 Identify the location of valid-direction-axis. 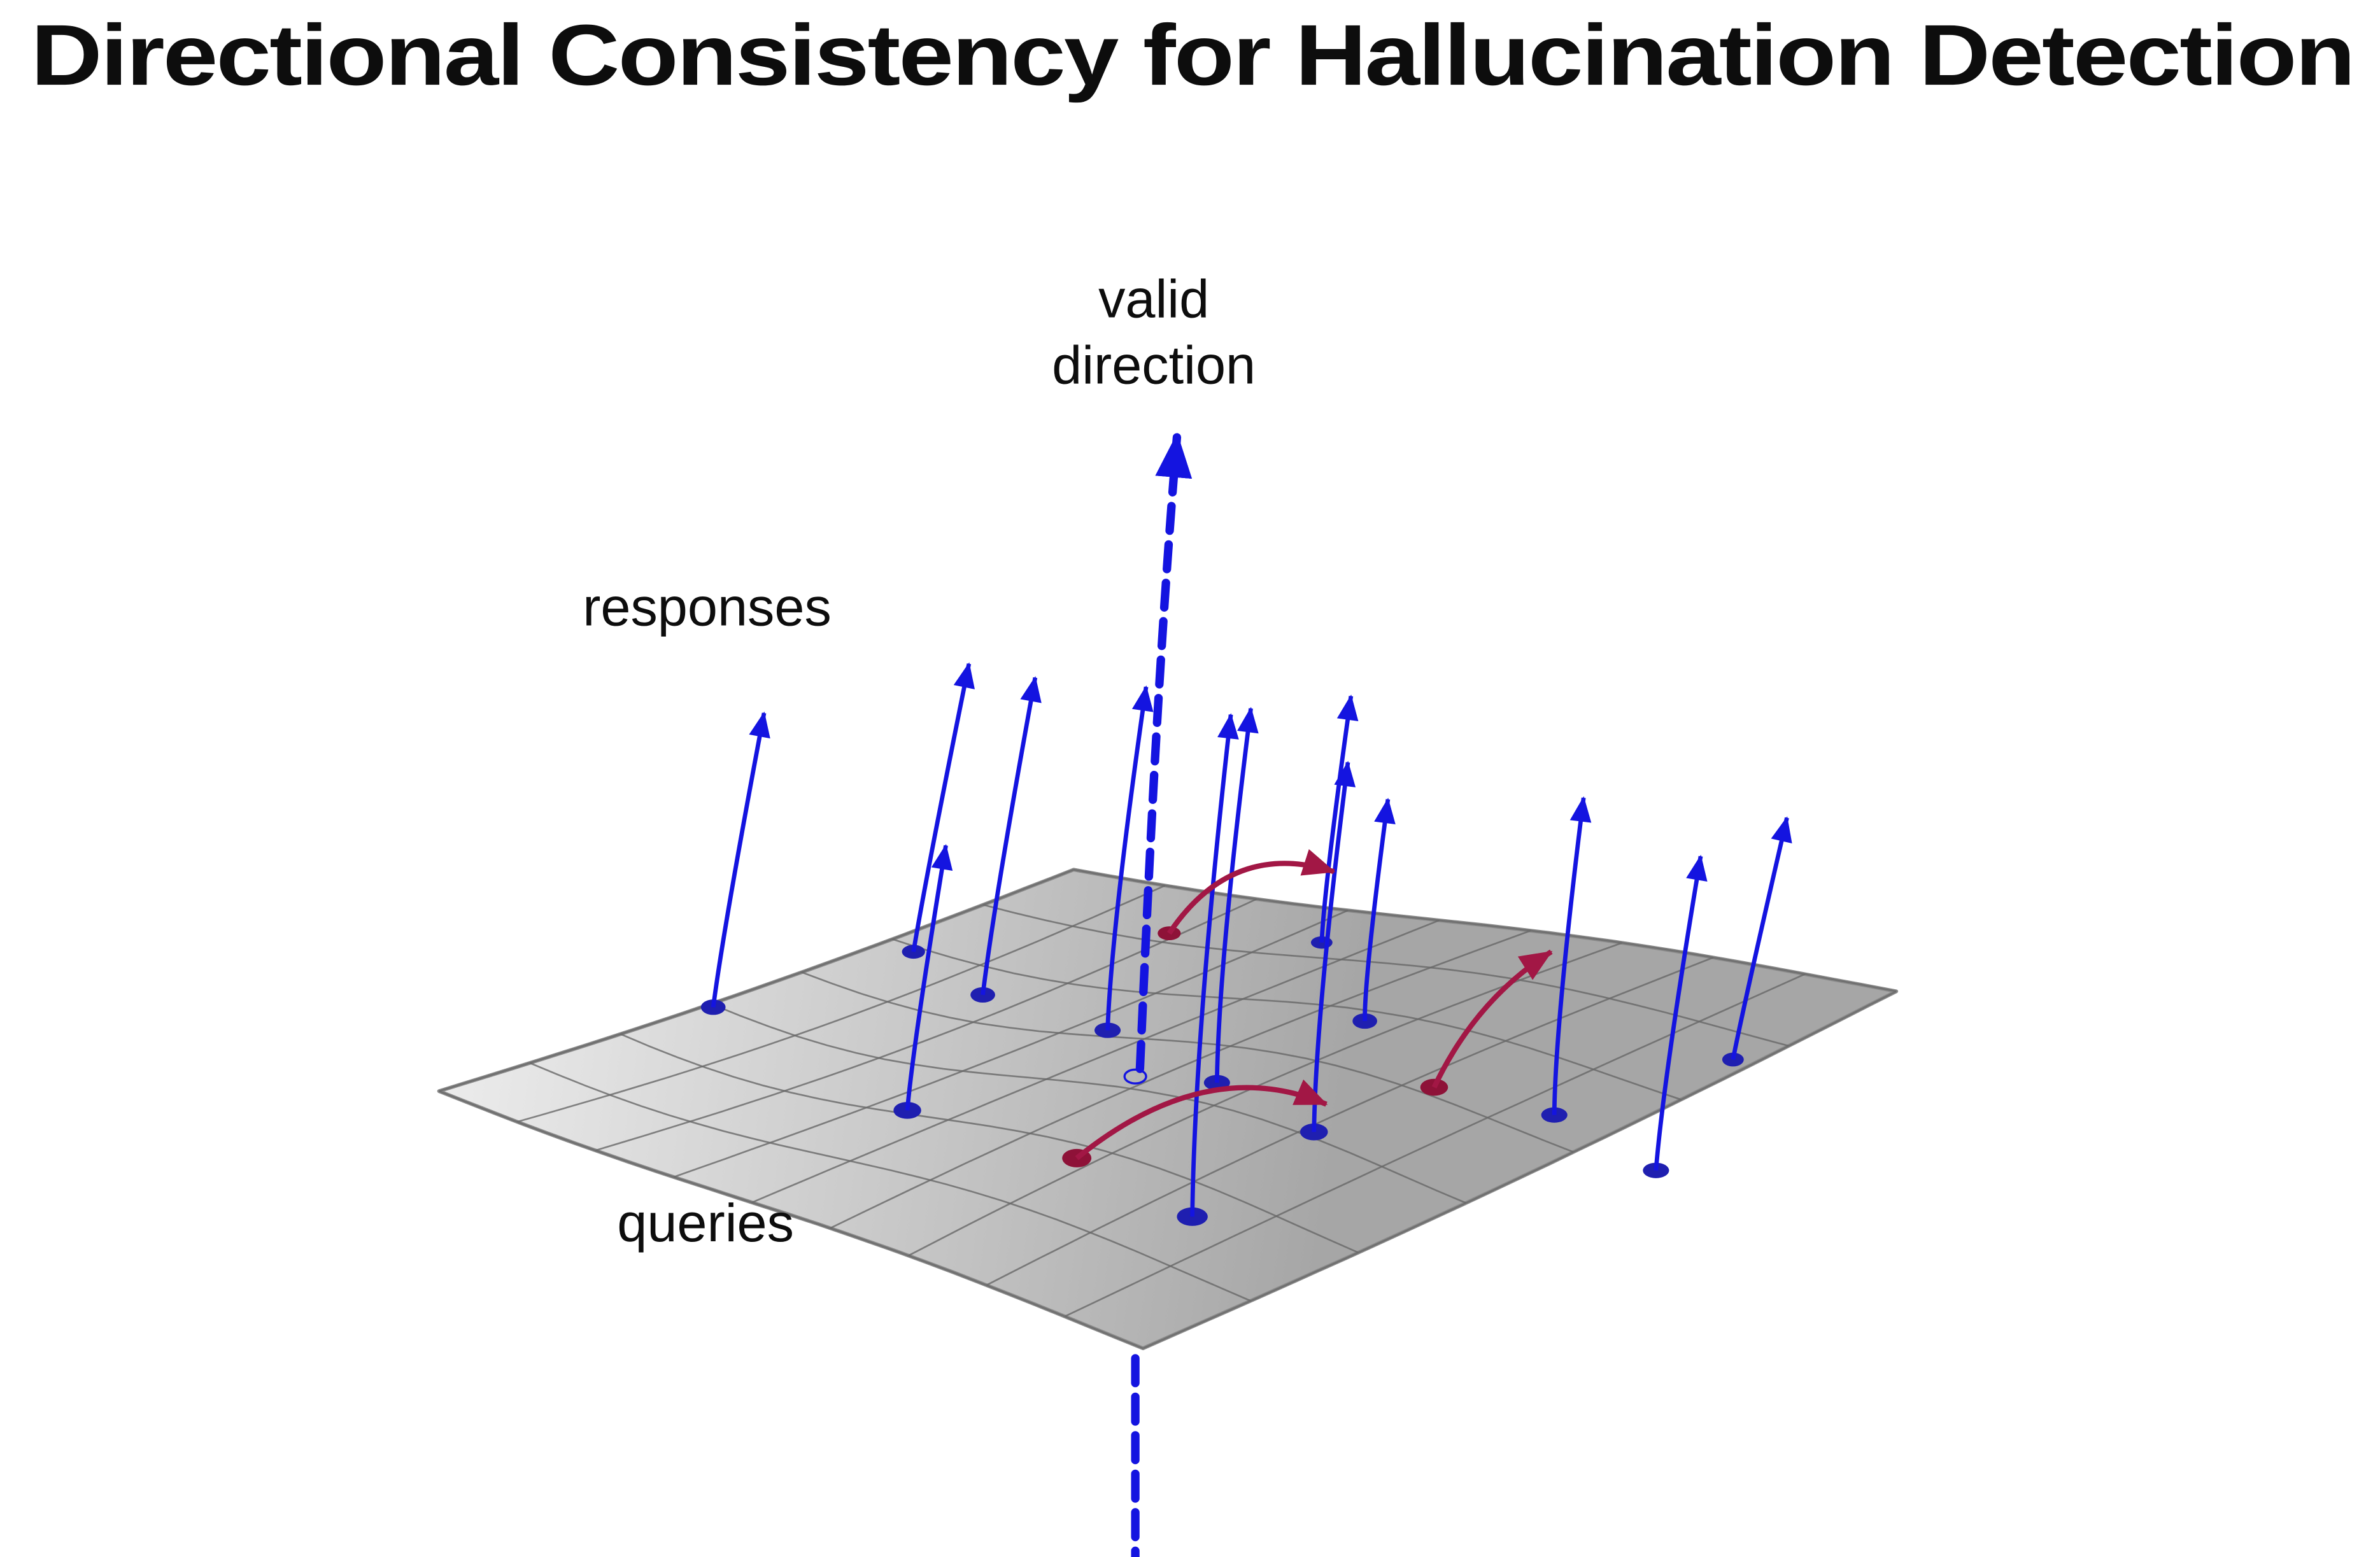
(1158, 994).